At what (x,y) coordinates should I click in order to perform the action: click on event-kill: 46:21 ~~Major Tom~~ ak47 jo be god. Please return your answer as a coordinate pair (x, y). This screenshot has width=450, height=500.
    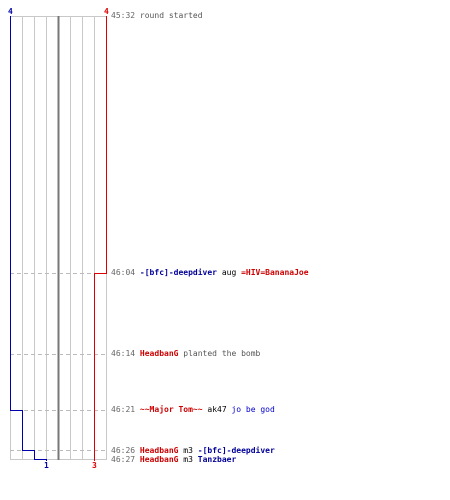
    Looking at the image, I should click on (193, 410).